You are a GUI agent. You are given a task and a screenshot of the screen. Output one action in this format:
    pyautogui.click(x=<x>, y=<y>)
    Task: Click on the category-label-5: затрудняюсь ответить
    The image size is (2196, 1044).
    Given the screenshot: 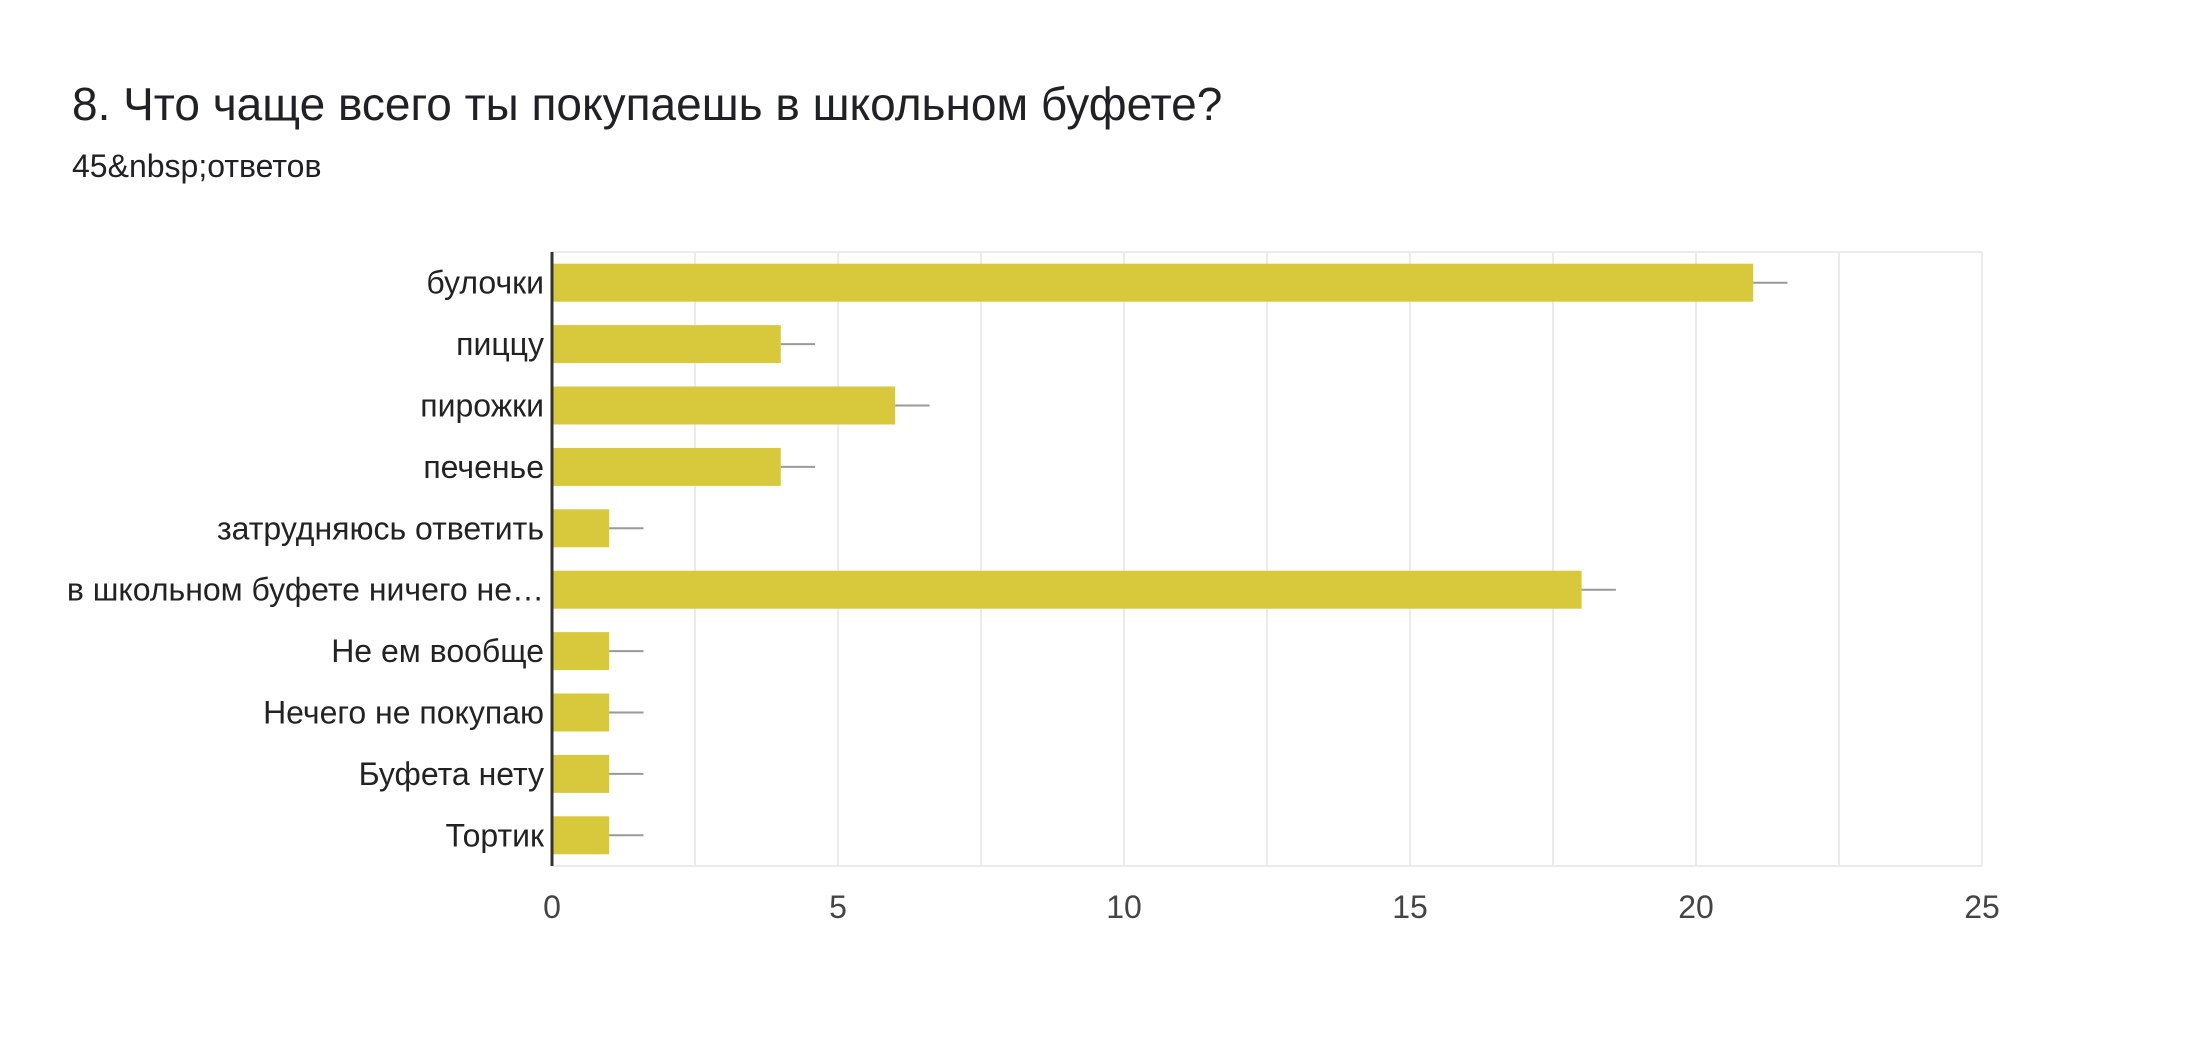 What is the action you would take?
    pyautogui.click(x=380, y=528)
    